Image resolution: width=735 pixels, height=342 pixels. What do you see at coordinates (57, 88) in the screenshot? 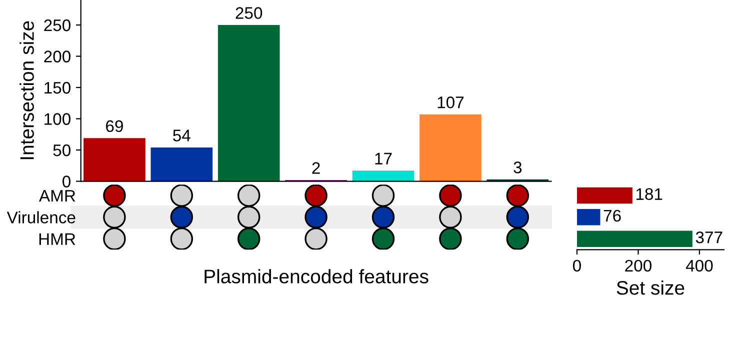
I see `y-tick-label: 150` at bounding box center [57, 88].